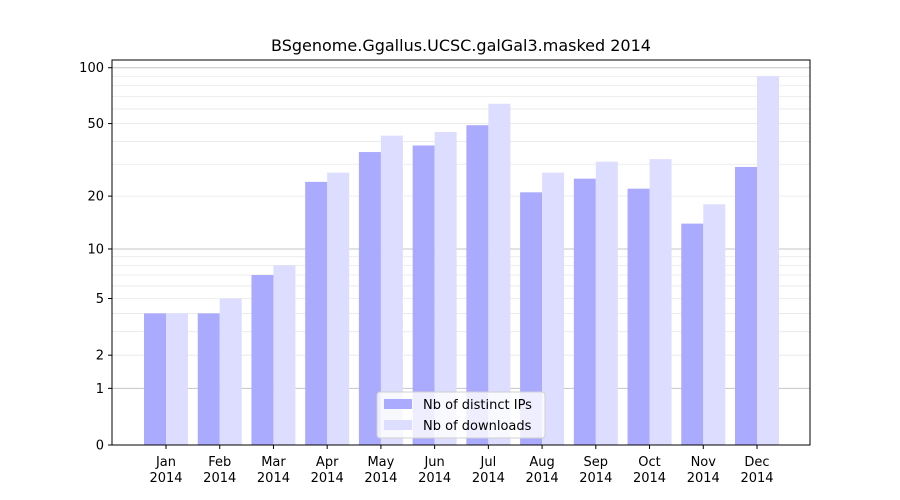 Image resolution: width=900 pixels, height=500 pixels. Describe the element at coordinates (91, 68) in the screenshot. I see `y-tick-label: 100` at that location.